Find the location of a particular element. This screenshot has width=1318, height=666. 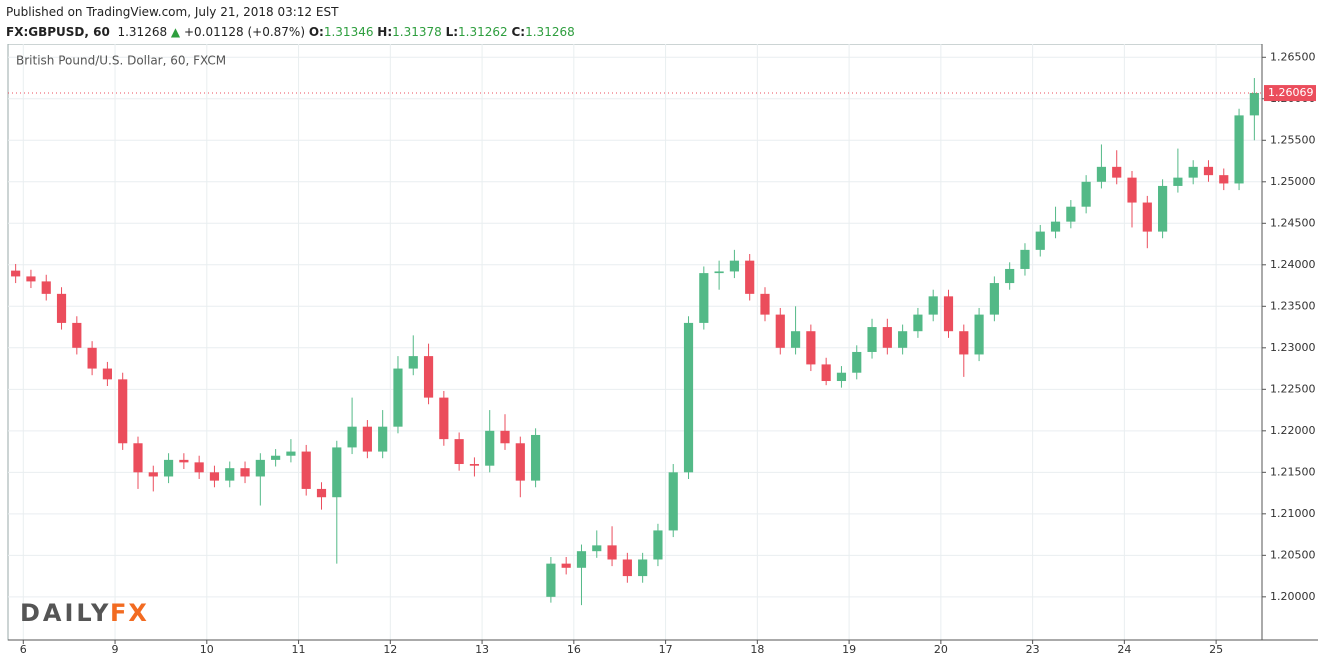

last-price-label: 1.26069 is located at coordinates (1291, 92).